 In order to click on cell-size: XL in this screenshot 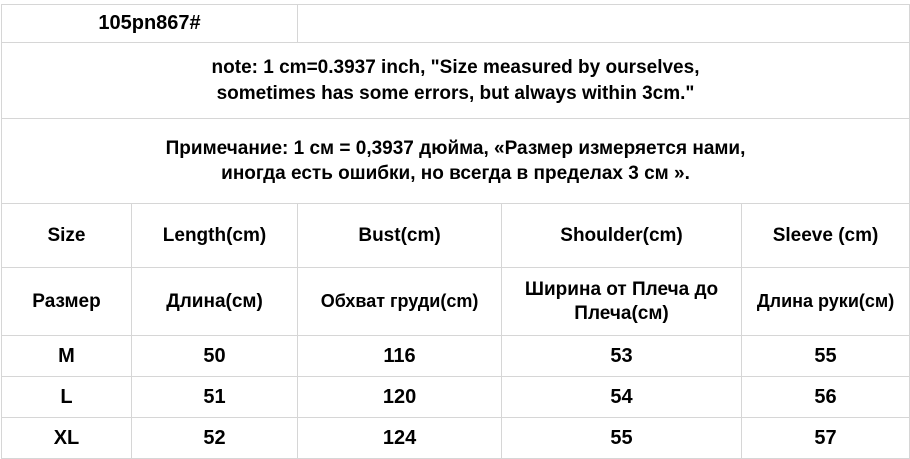, I will do `click(66, 438)`.